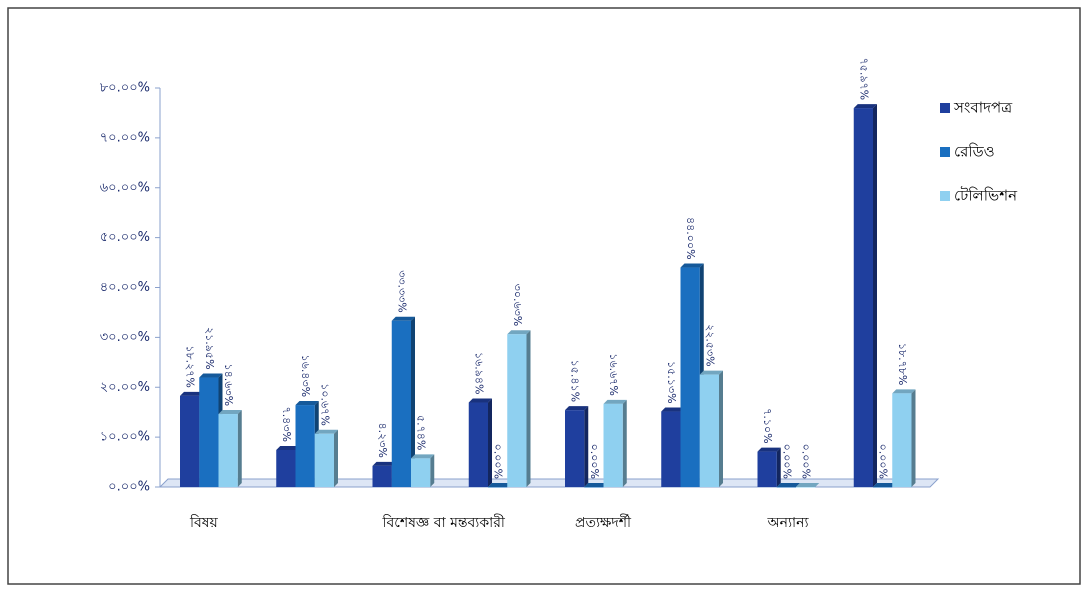 This screenshot has width=1088, height=592. I want to click on y-tick-label: ৫০.০০%, so click(125, 237).